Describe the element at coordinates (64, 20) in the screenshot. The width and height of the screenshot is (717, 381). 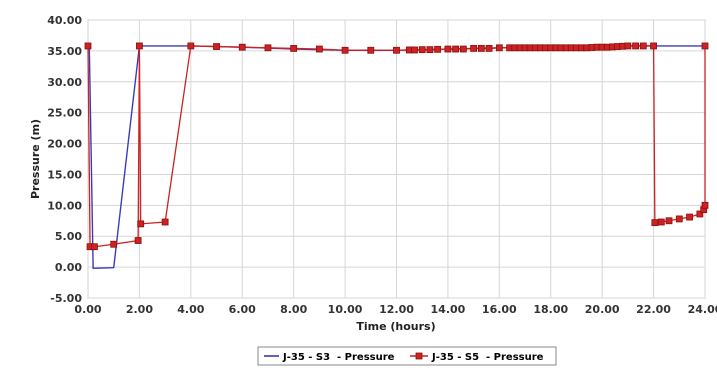
I see `y-tick-label: 40.00` at that location.